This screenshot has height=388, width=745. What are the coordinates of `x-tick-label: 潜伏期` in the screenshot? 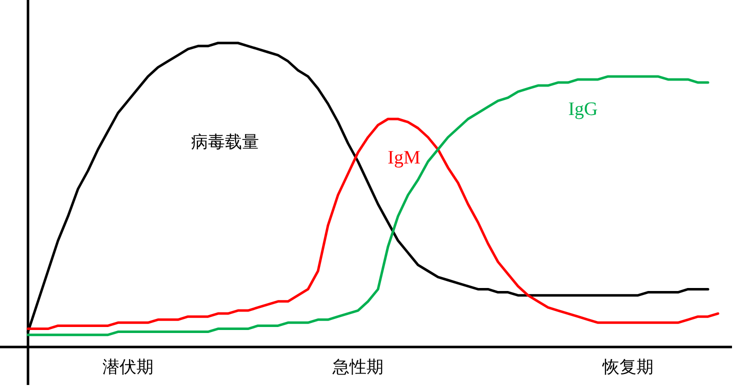 It's located at (128, 368).